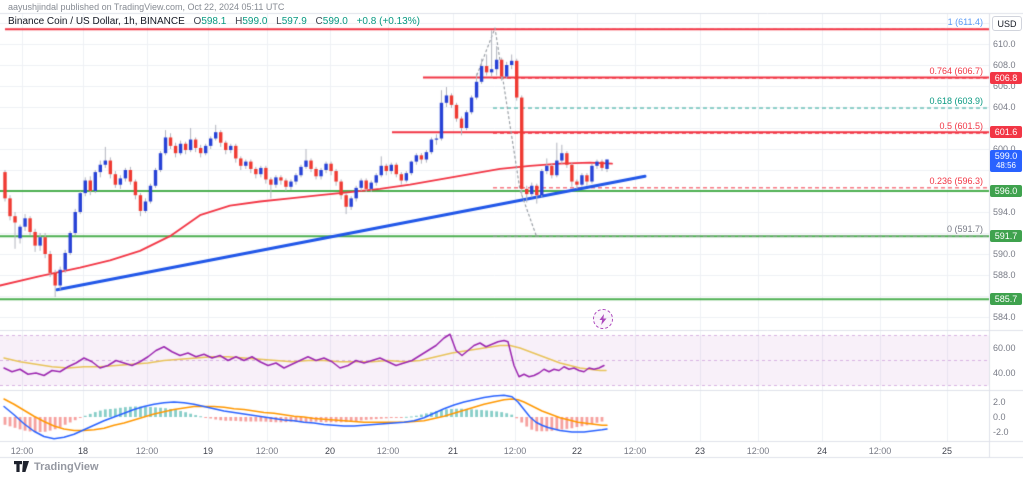 The image size is (1023, 478). I want to click on footer: TradingView, so click(56, 466).